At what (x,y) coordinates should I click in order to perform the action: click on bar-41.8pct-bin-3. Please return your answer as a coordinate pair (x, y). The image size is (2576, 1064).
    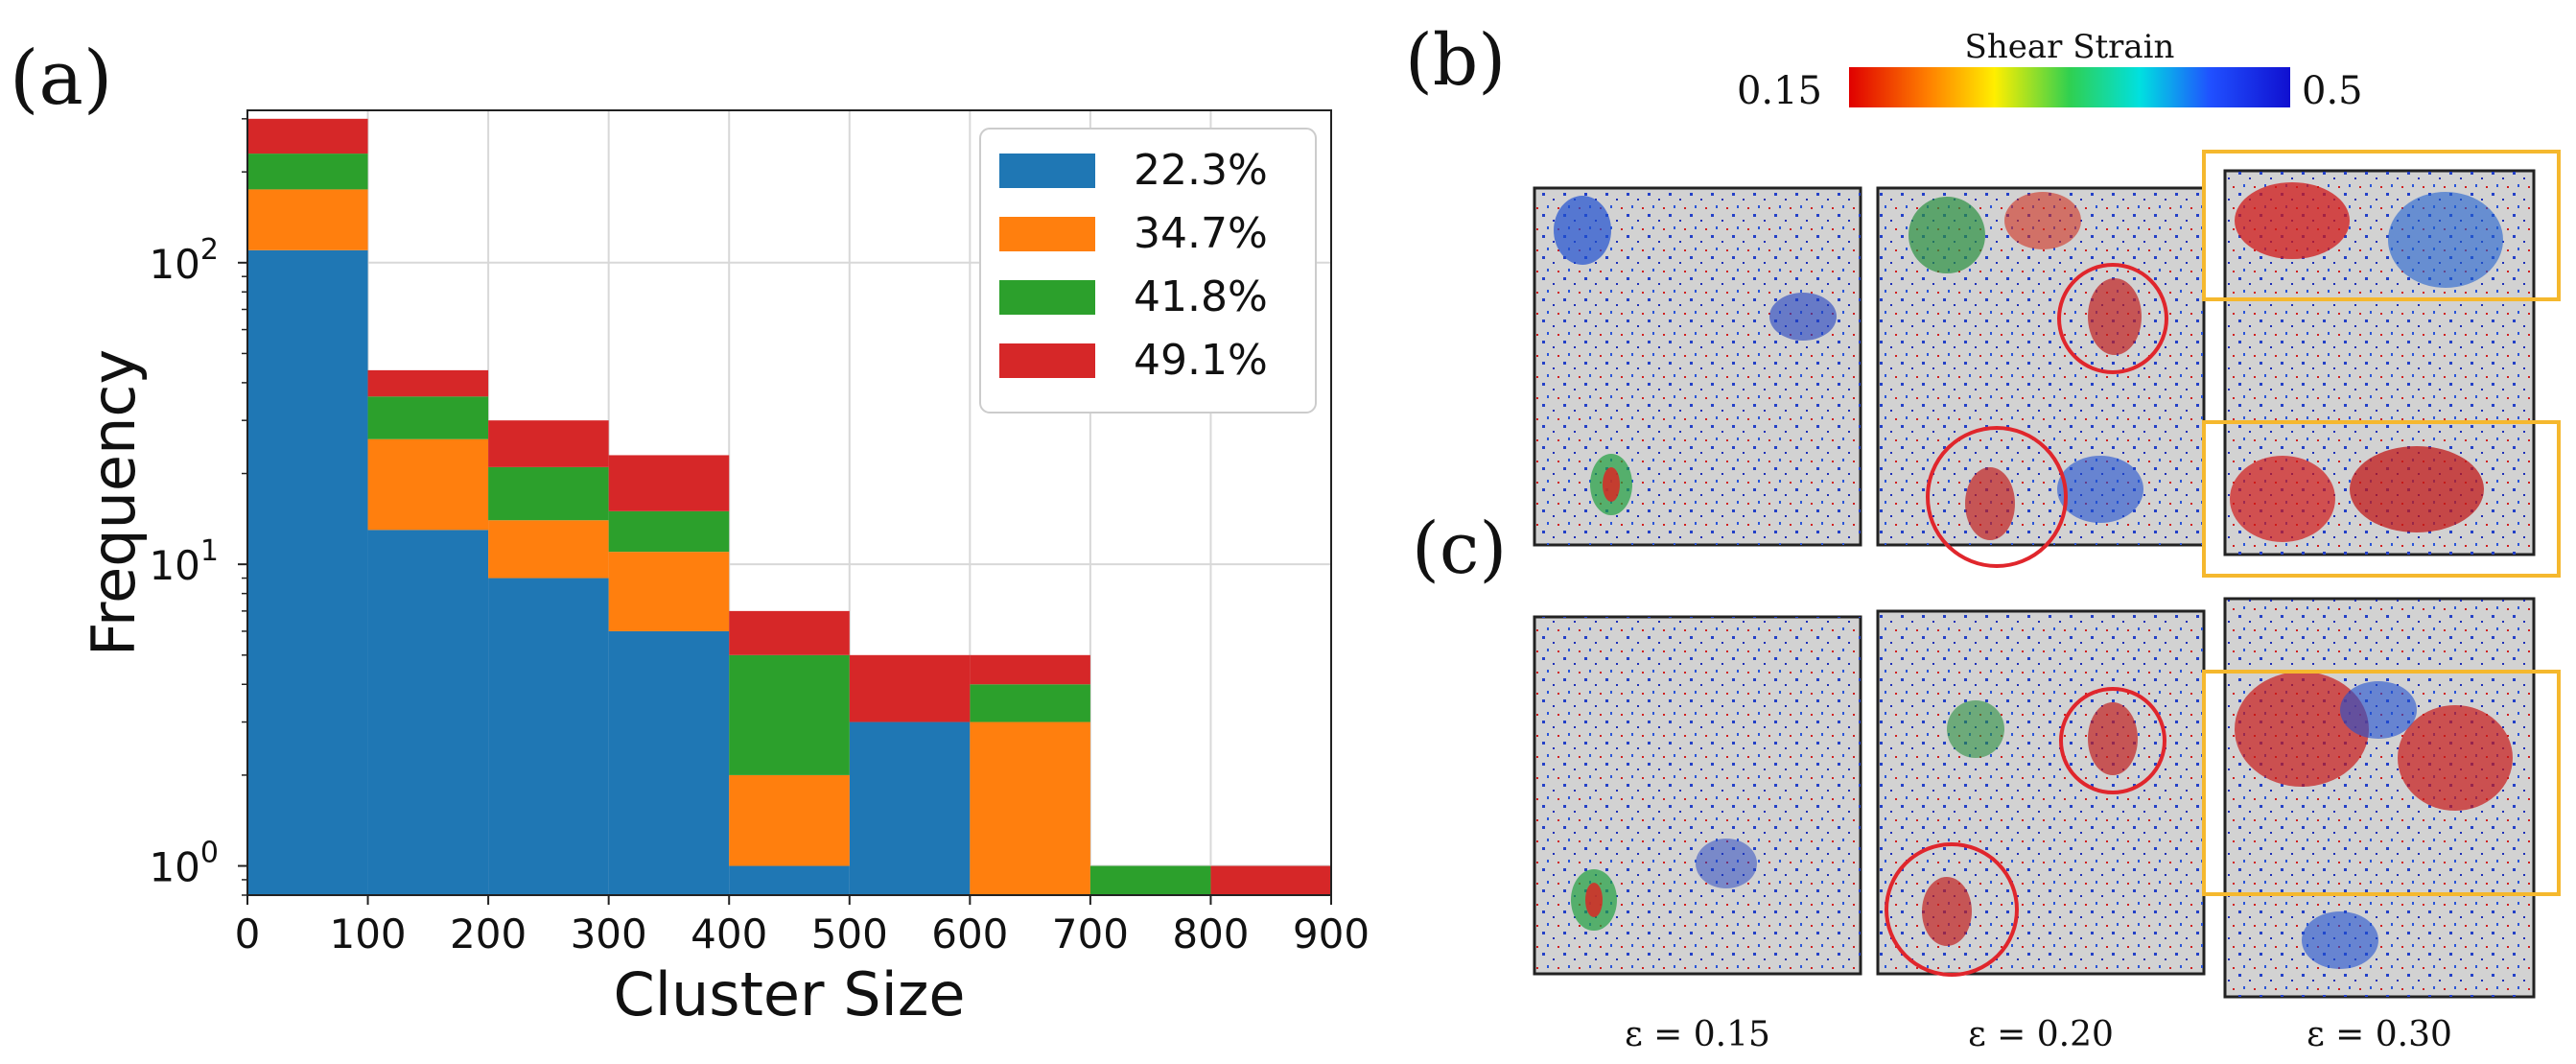
    Looking at the image, I should click on (669, 532).